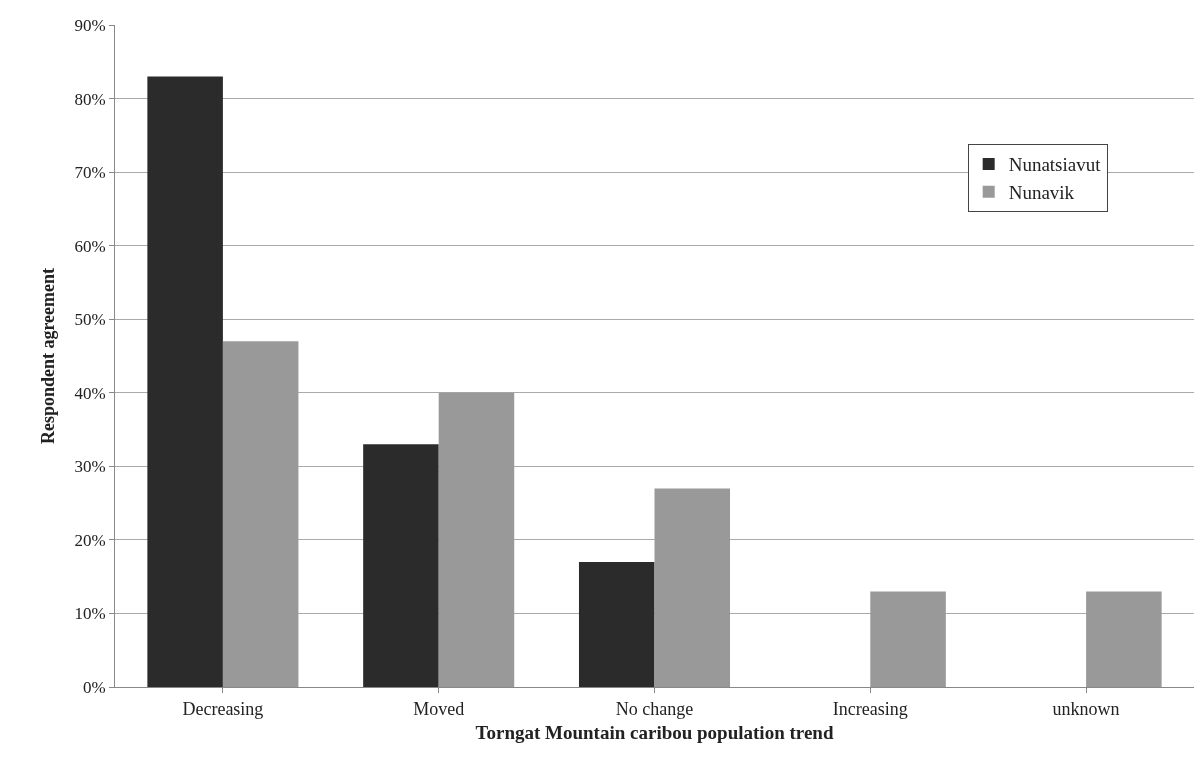 The image size is (1204, 782). I want to click on y-tick-label: 80%, so click(90, 99).